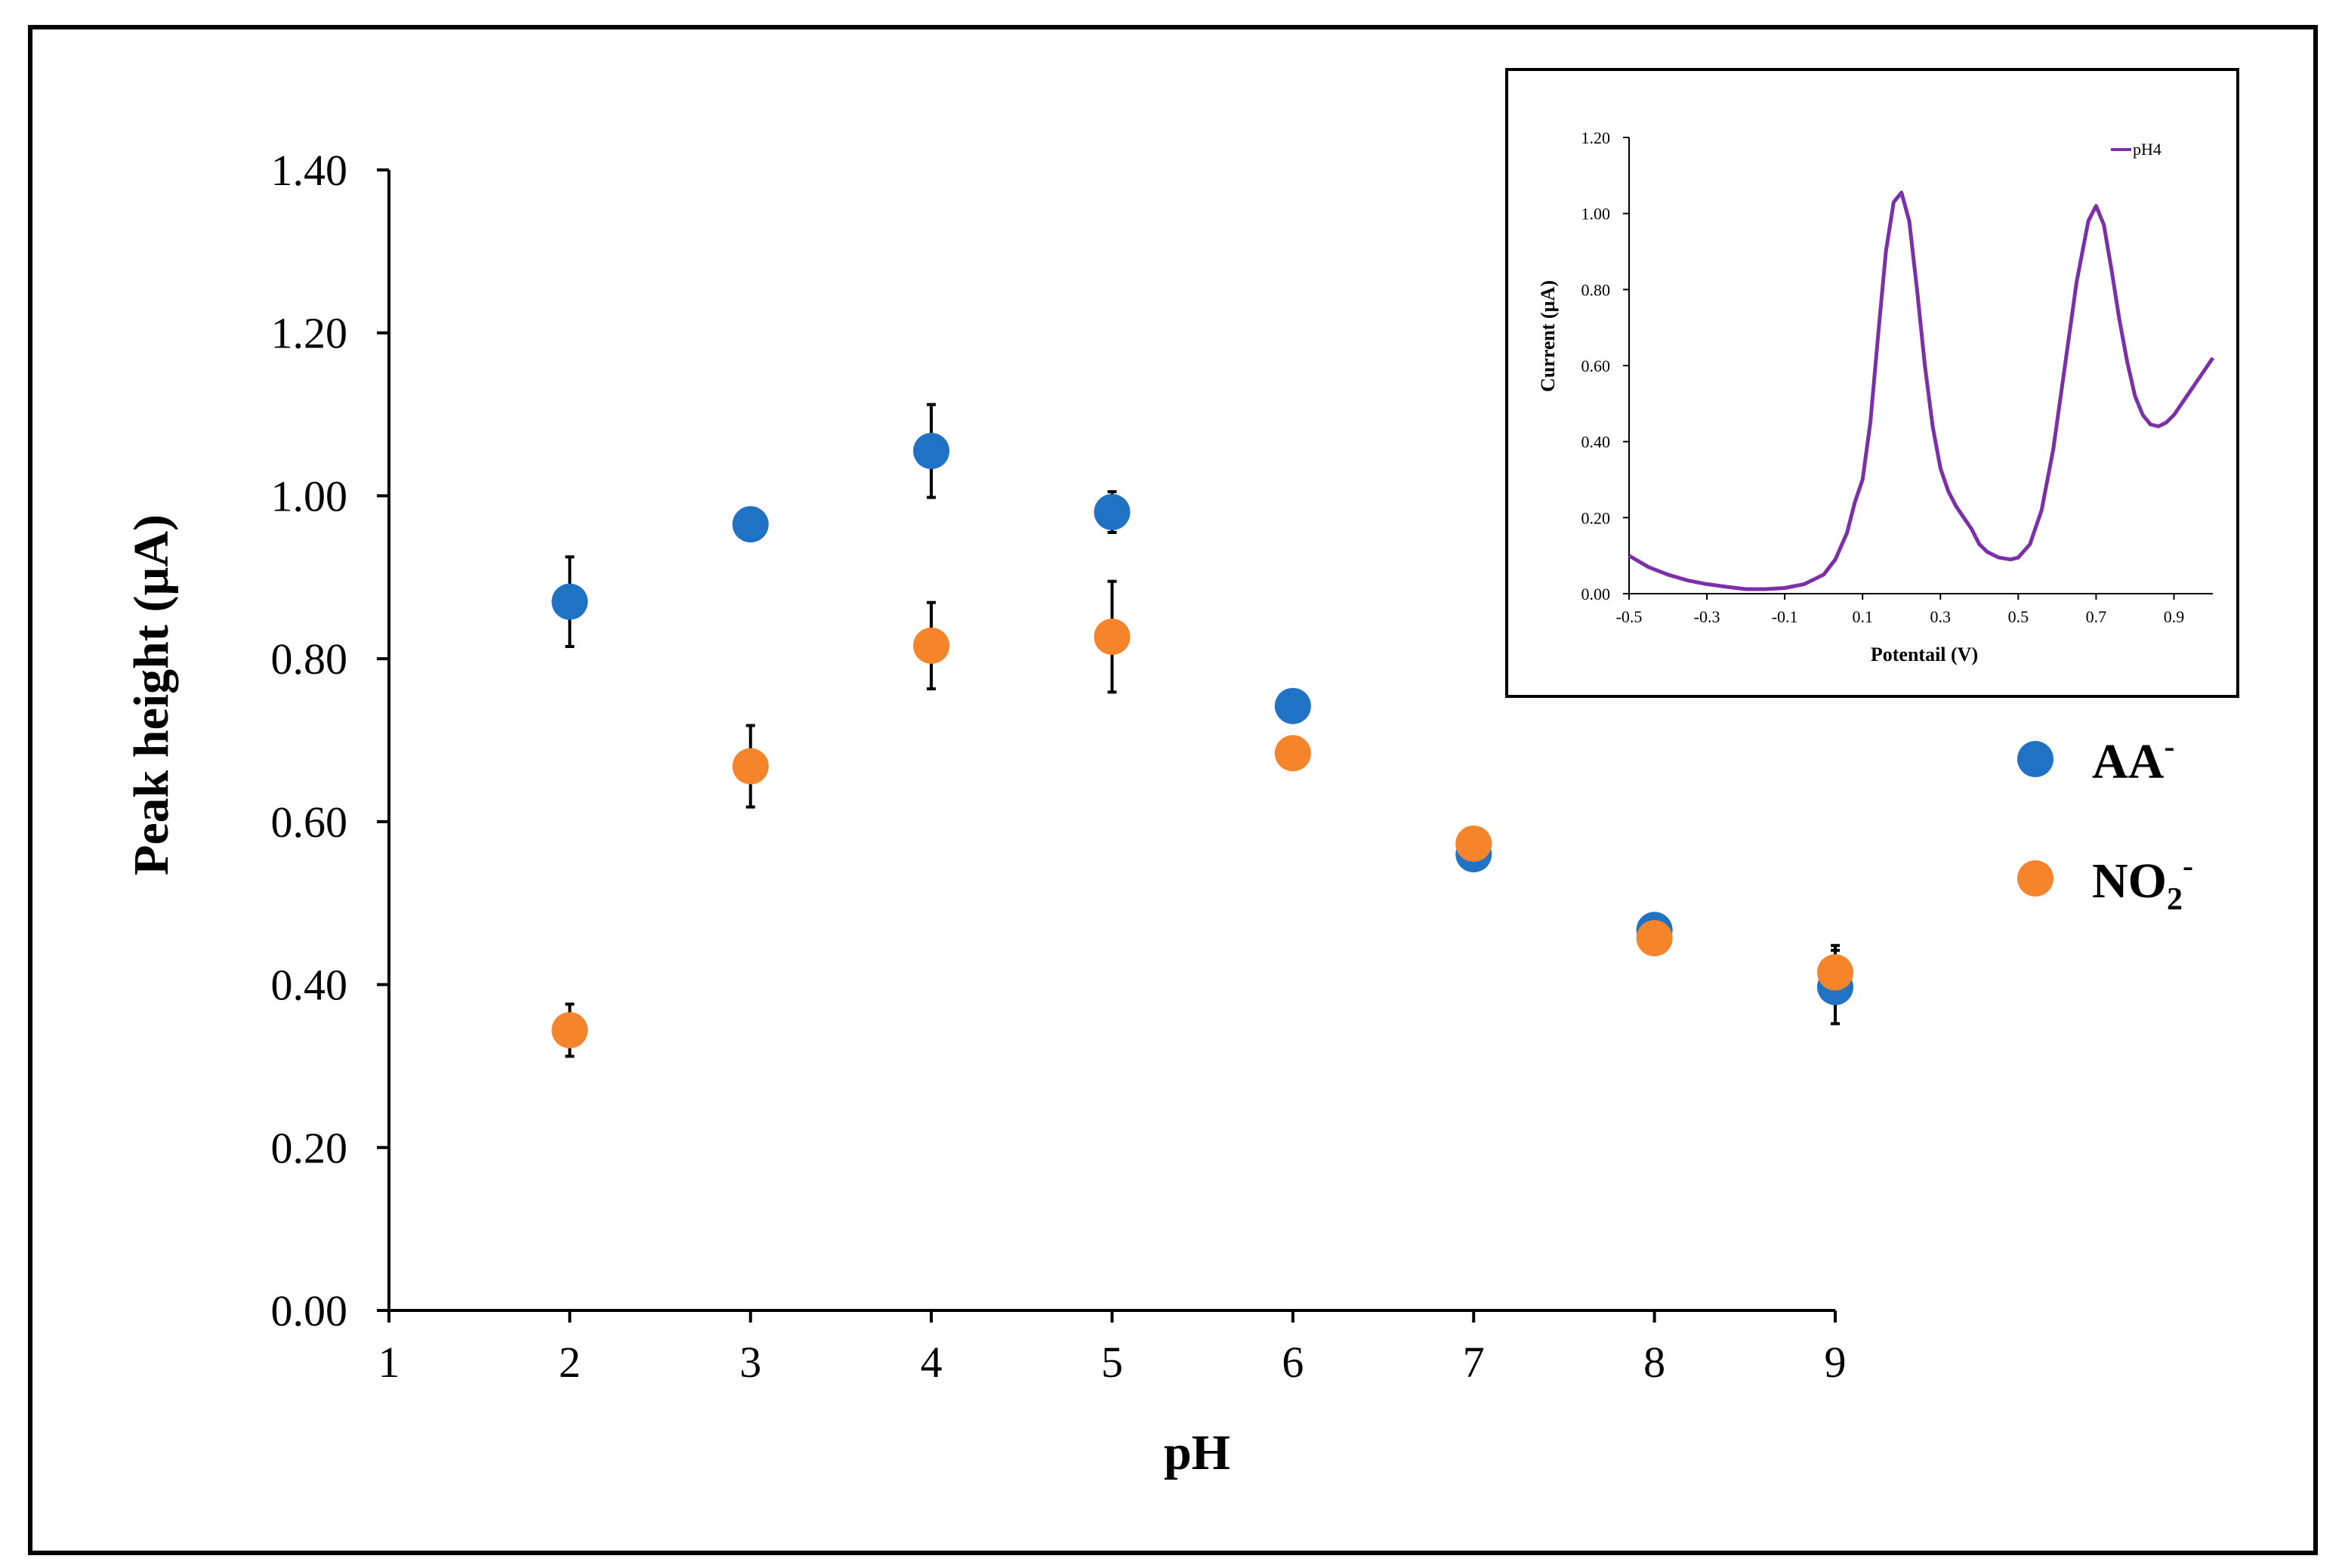 The height and width of the screenshot is (1568, 2342). I want to click on inset-x-tick-label: 0.5, so click(2018, 616).